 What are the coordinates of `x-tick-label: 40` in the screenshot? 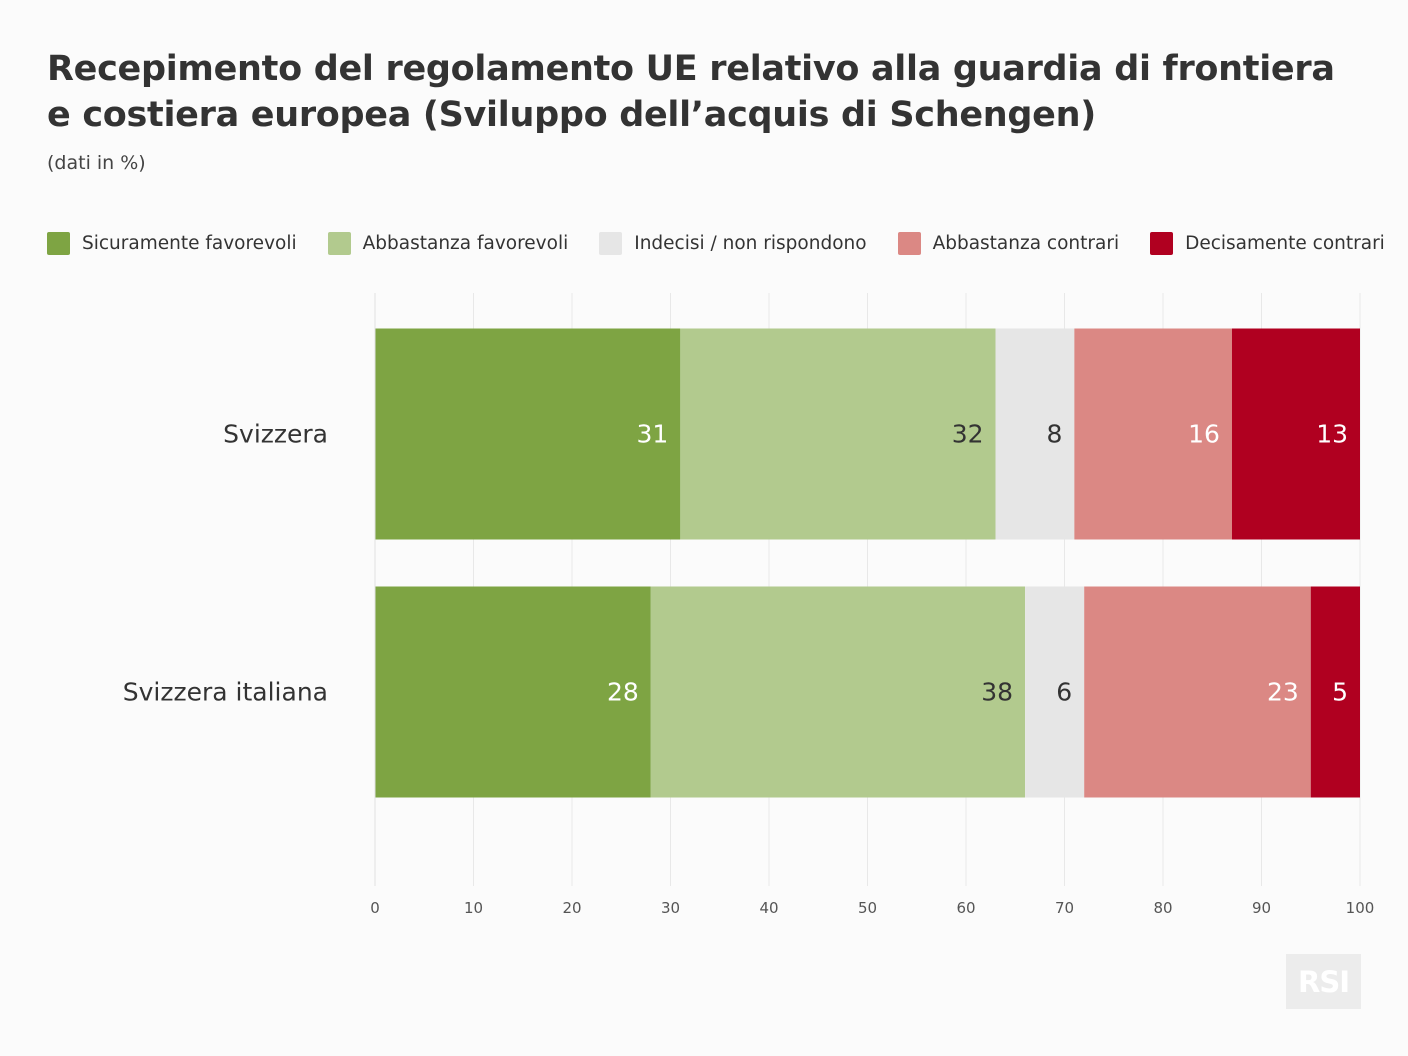 It's located at (768, 908).